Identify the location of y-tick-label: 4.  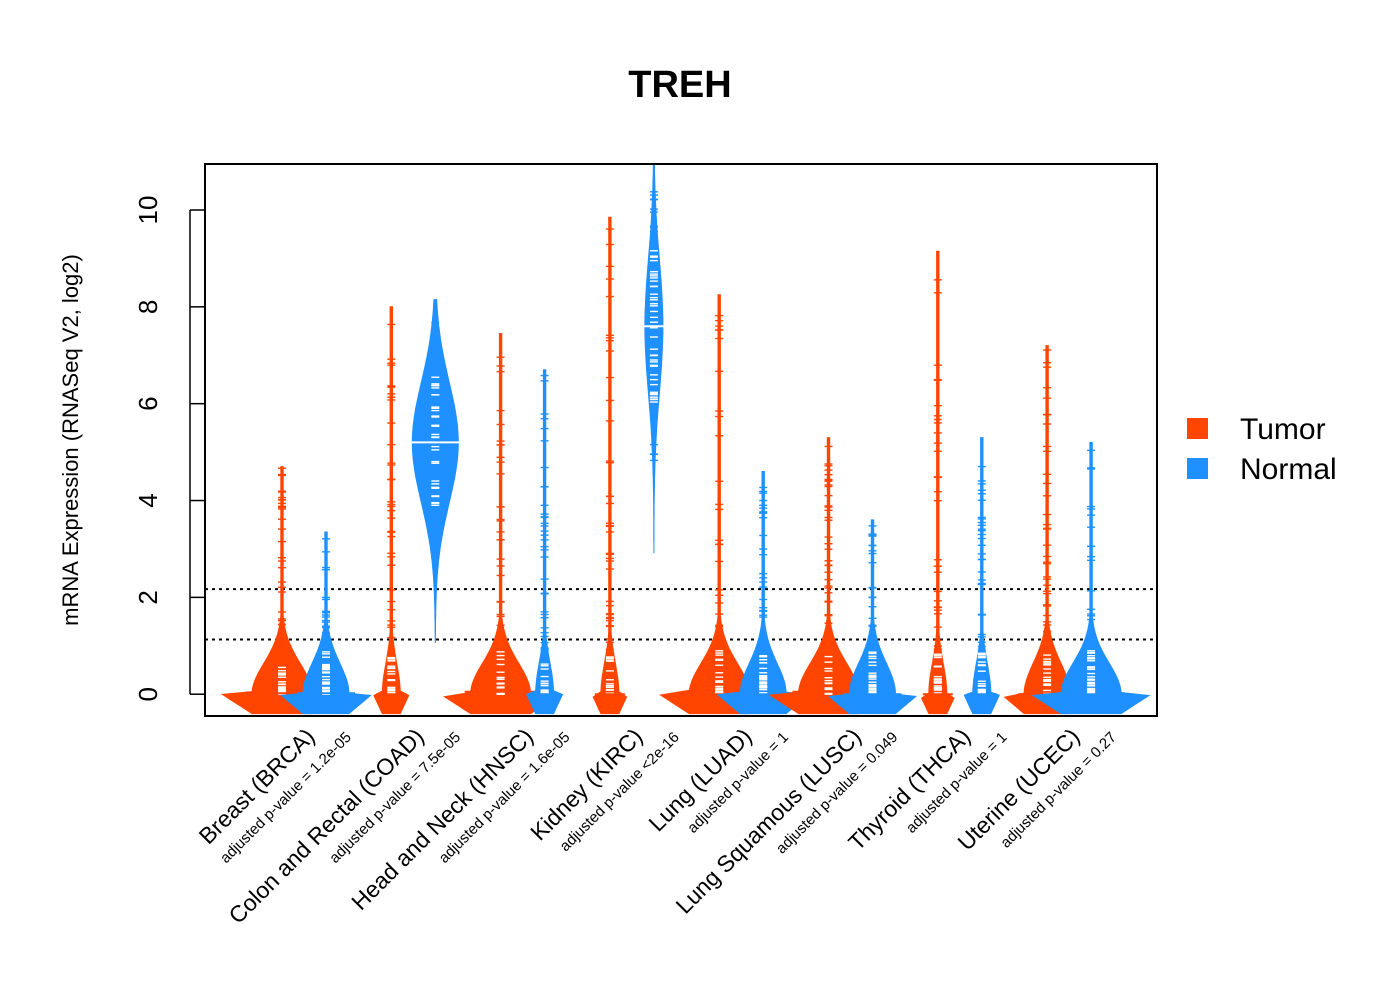
(148, 500).